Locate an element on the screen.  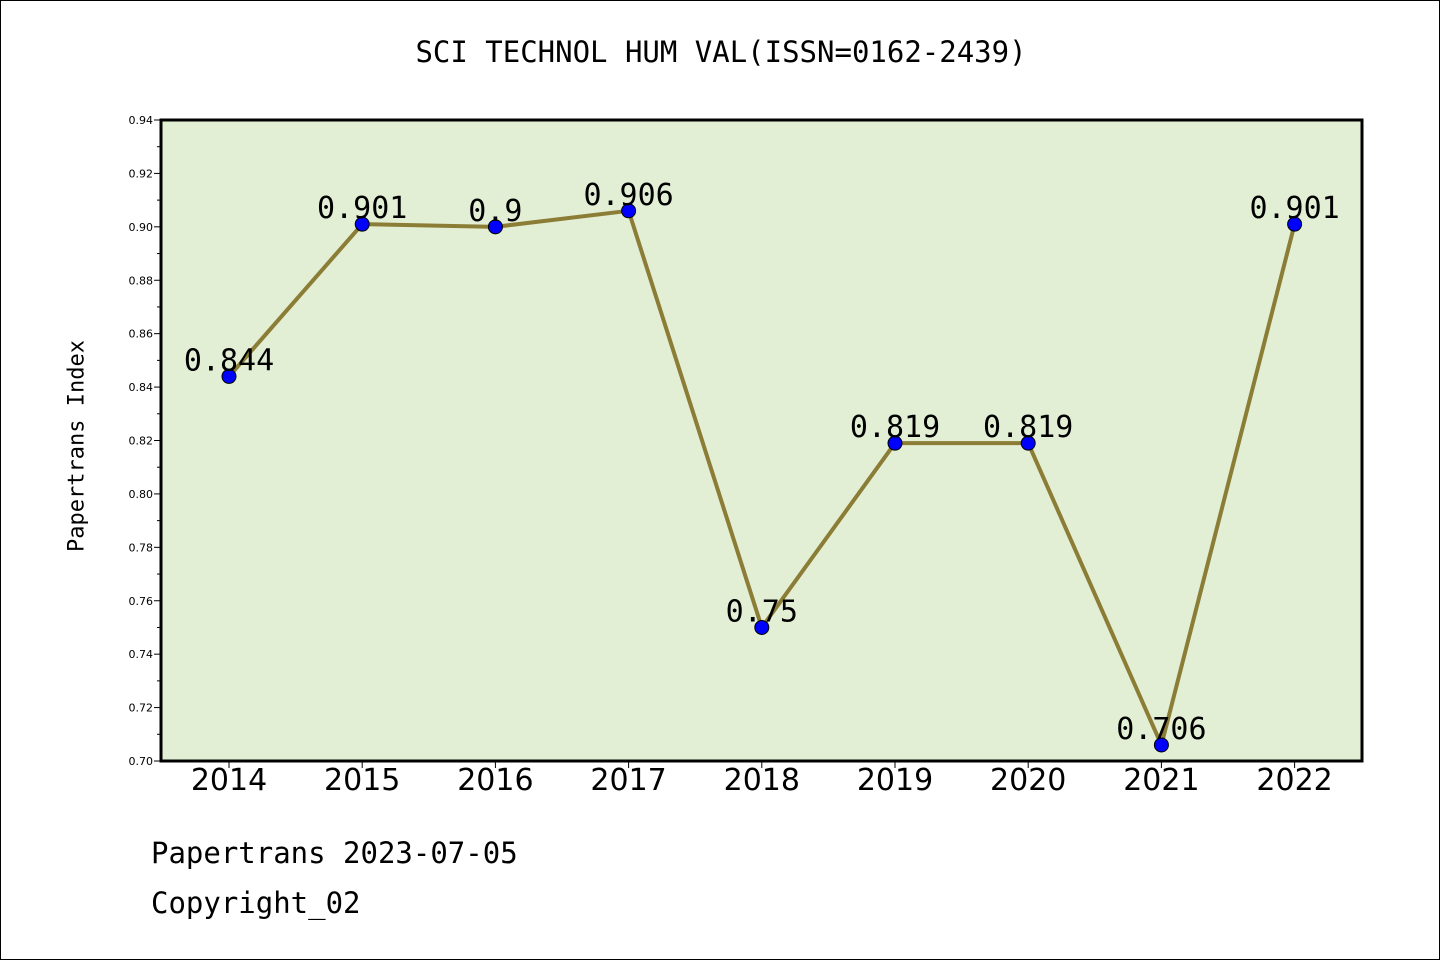
y-tick-label: 0.84 is located at coordinates (141, 387).